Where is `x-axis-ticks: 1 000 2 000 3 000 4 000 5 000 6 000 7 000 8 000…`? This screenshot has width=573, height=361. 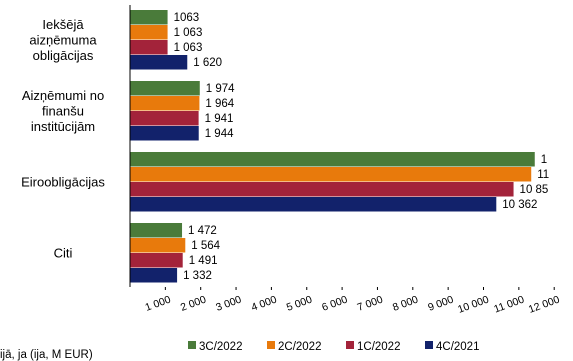
x-axis-ticks: 1 000 2 000 3 000 4 000 5 000 6 000 7 000 8 000… is located at coordinates (352, 301).